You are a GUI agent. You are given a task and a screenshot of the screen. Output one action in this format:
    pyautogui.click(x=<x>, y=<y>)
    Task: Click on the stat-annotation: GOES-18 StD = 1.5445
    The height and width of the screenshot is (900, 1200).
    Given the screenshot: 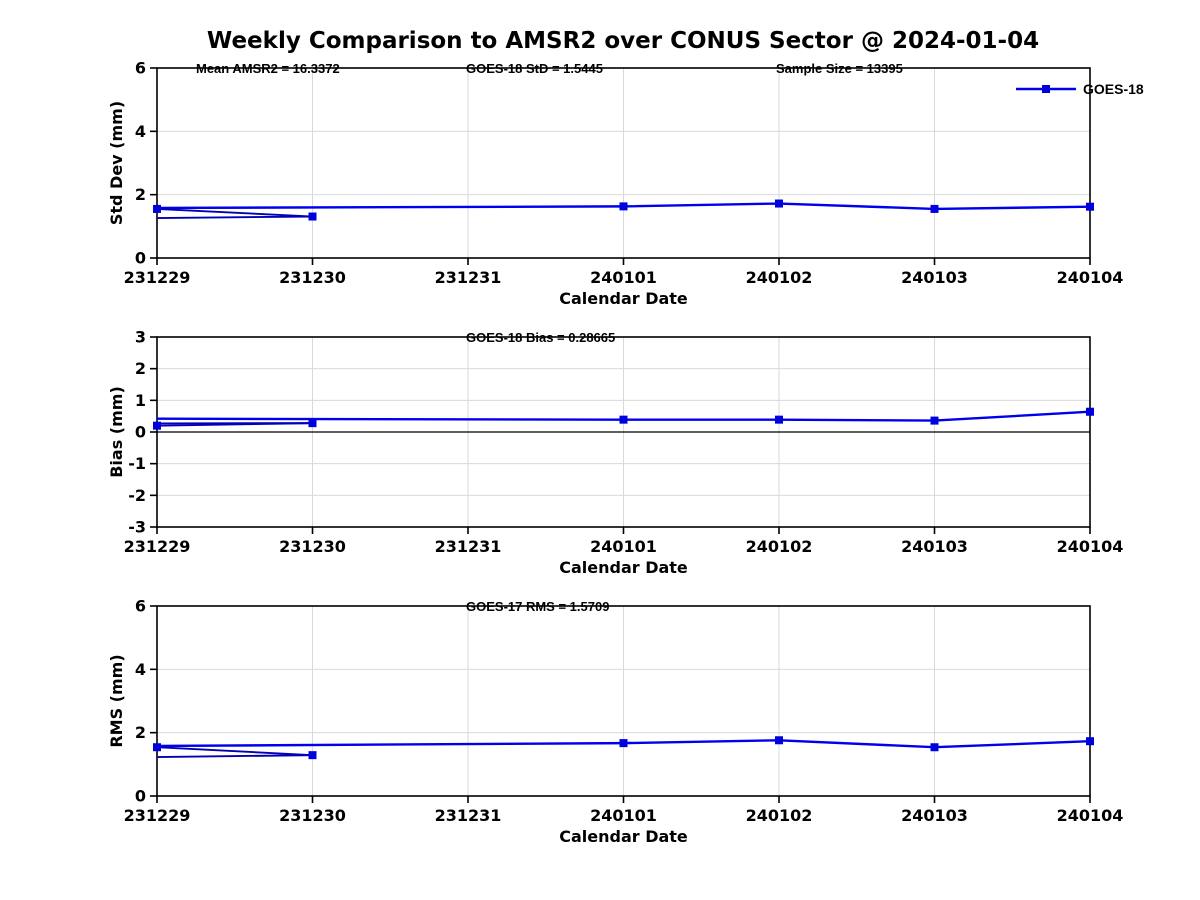 What is the action you would take?
    pyautogui.click(x=534, y=68)
    